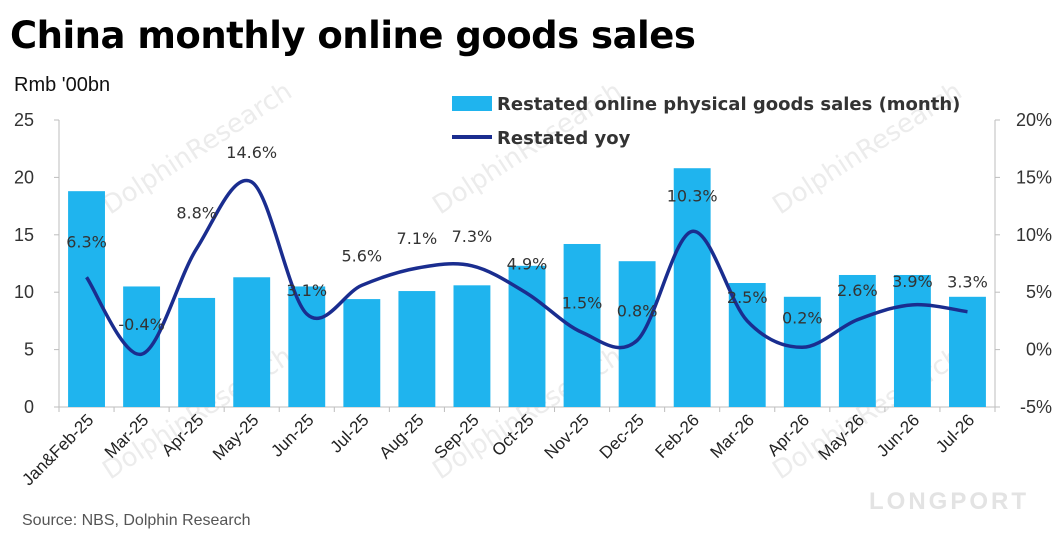  What do you see at coordinates (692, 195) in the screenshot?
I see `yoy-data-label: 10.3%` at bounding box center [692, 195].